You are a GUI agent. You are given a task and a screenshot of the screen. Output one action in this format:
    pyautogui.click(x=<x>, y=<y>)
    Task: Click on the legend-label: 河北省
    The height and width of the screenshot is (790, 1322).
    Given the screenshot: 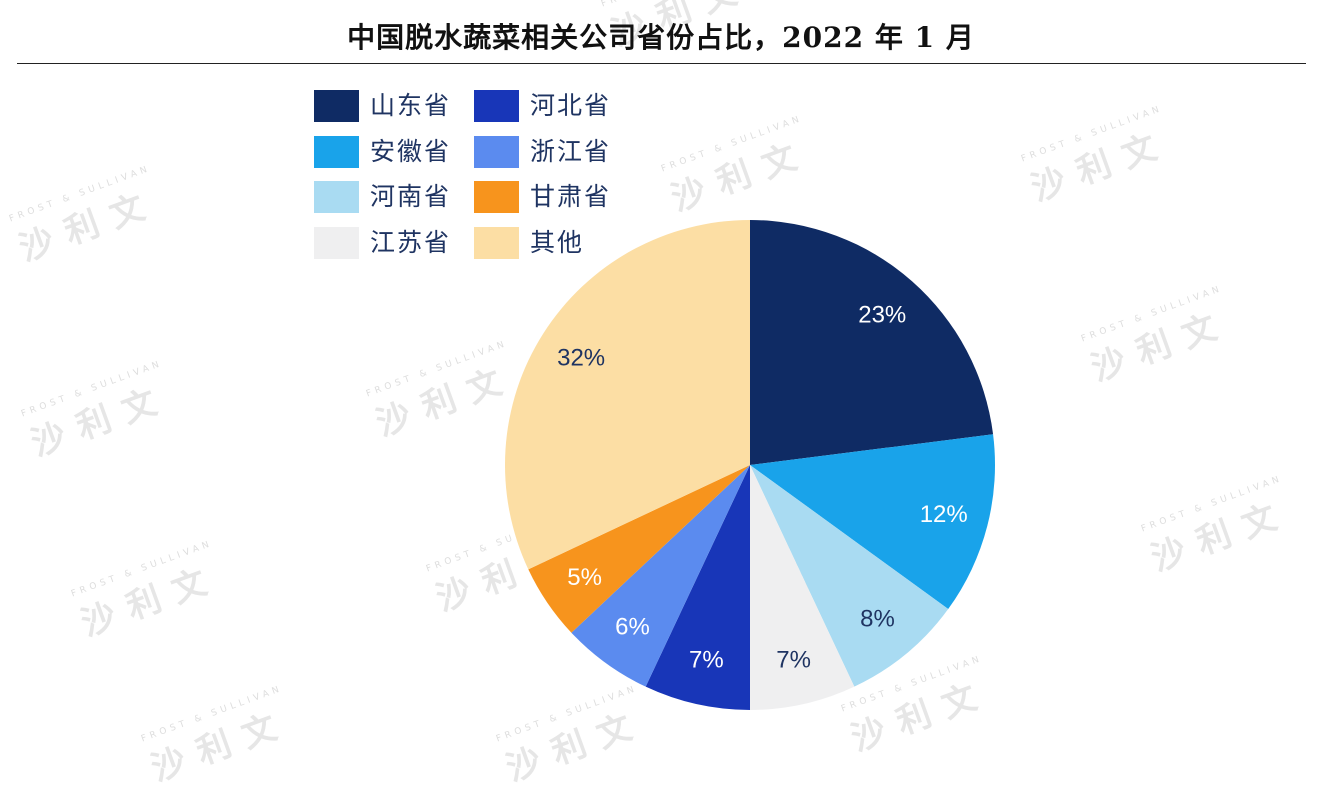 What is the action you would take?
    pyautogui.click(x=571, y=105)
    